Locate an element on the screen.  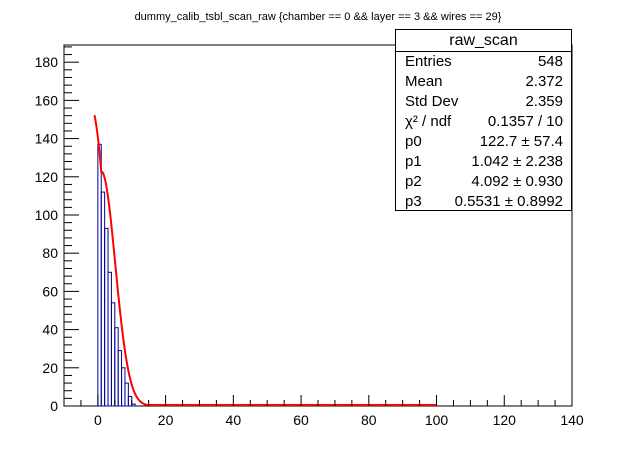
stats-label: χ² / ndf is located at coordinates (428, 121).